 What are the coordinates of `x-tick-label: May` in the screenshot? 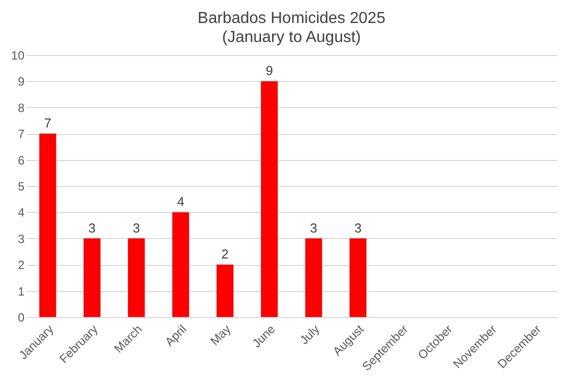 It's located at (221, 335).